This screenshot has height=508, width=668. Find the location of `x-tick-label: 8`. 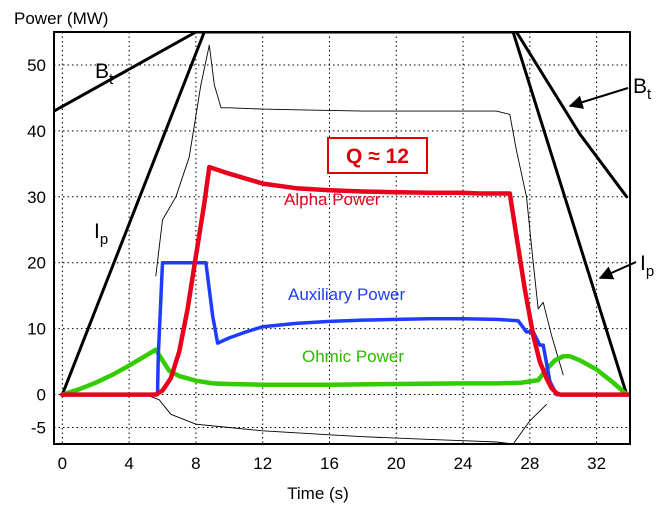

x-tick-label: 8 is located at coordinates (195, 463).